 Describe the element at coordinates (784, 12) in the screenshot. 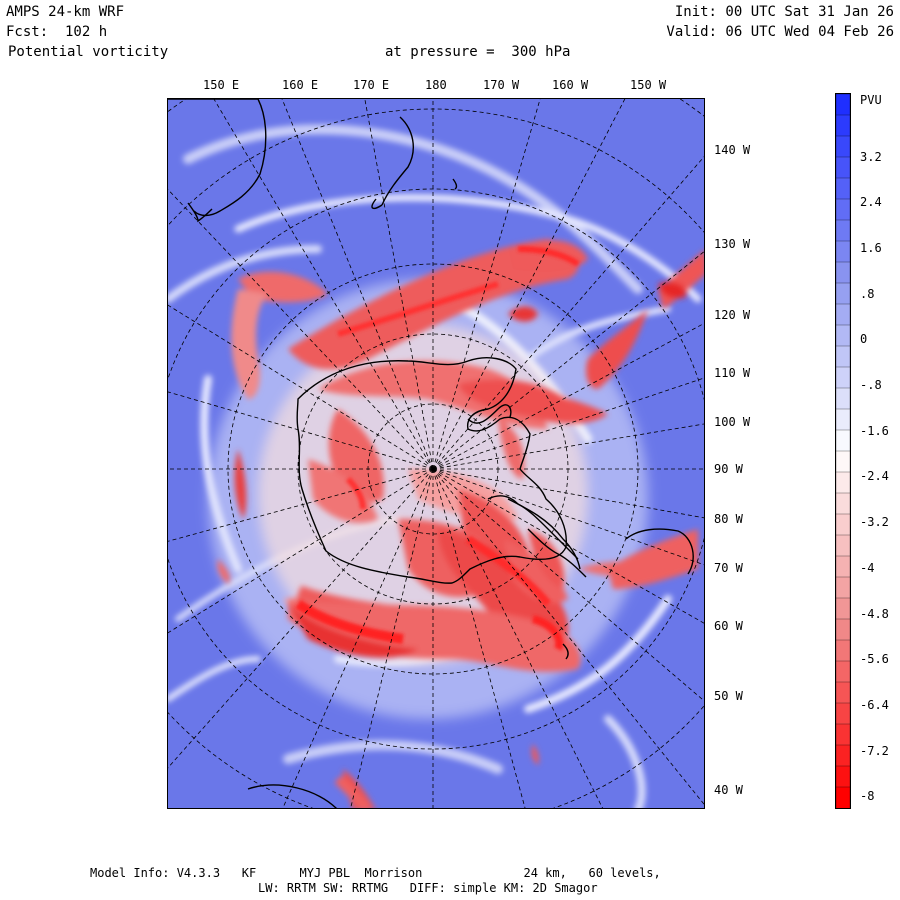

I see `init-time: Init: 00 UTC Sat 31 Jan 26` at that location.